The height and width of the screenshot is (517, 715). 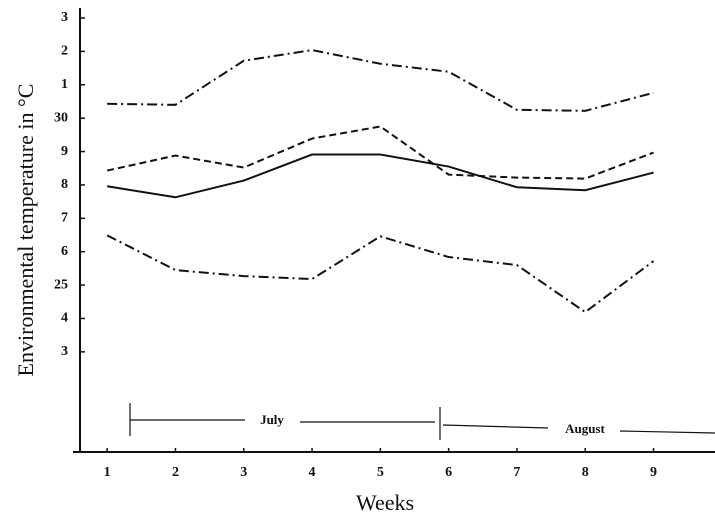 I want to click on y-tick-label: 6, so click(x=64, y=251).